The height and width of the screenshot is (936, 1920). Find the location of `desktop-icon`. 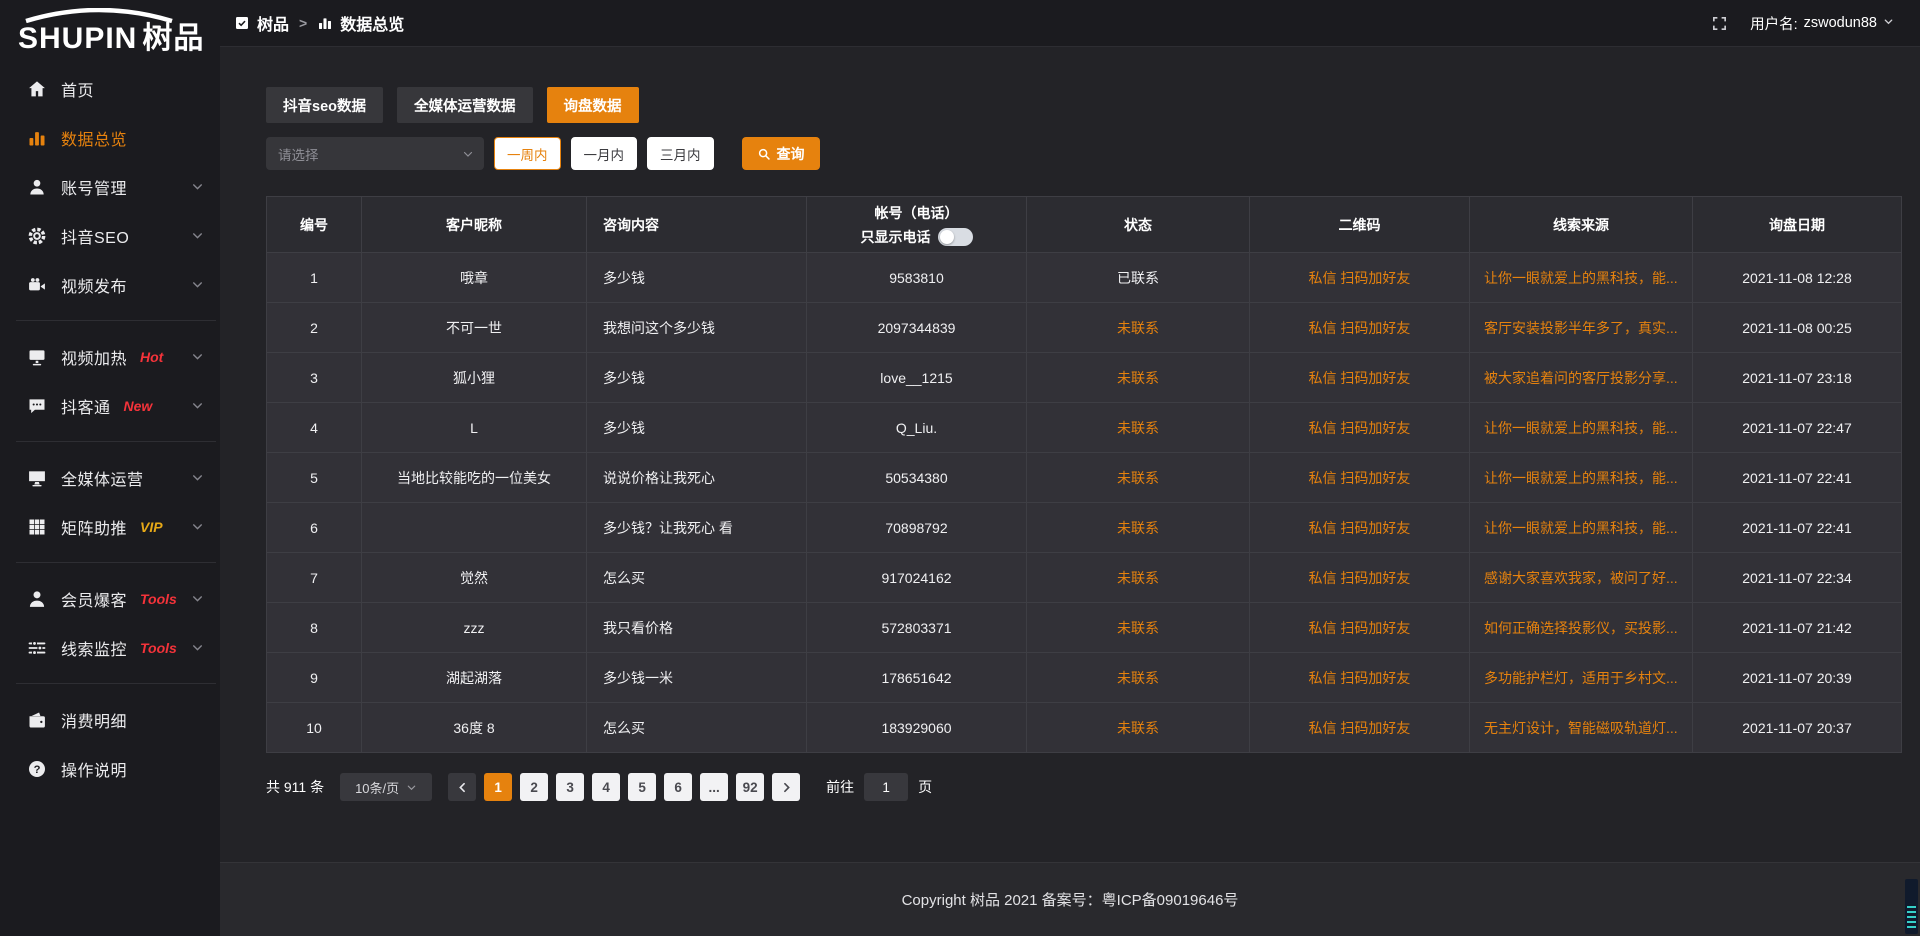

desktop-icon is located at coordinates (37, 478).